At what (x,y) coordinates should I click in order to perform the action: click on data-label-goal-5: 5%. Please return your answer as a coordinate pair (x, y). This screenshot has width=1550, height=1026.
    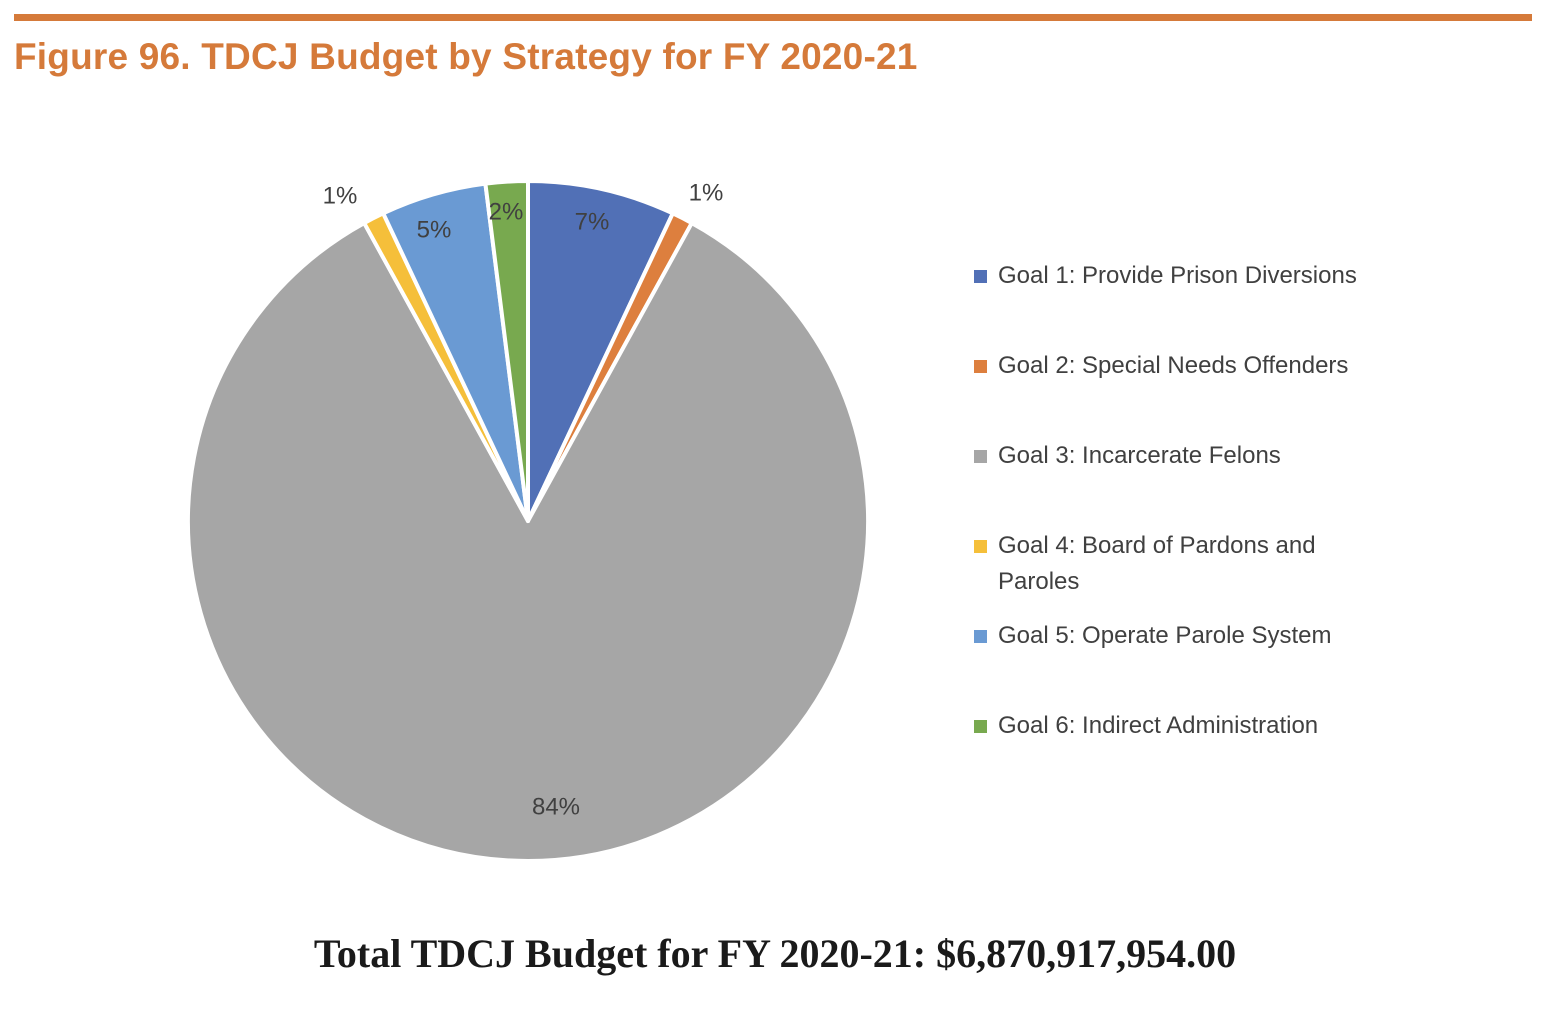
    Looking at the image, I should click on (434, 229).